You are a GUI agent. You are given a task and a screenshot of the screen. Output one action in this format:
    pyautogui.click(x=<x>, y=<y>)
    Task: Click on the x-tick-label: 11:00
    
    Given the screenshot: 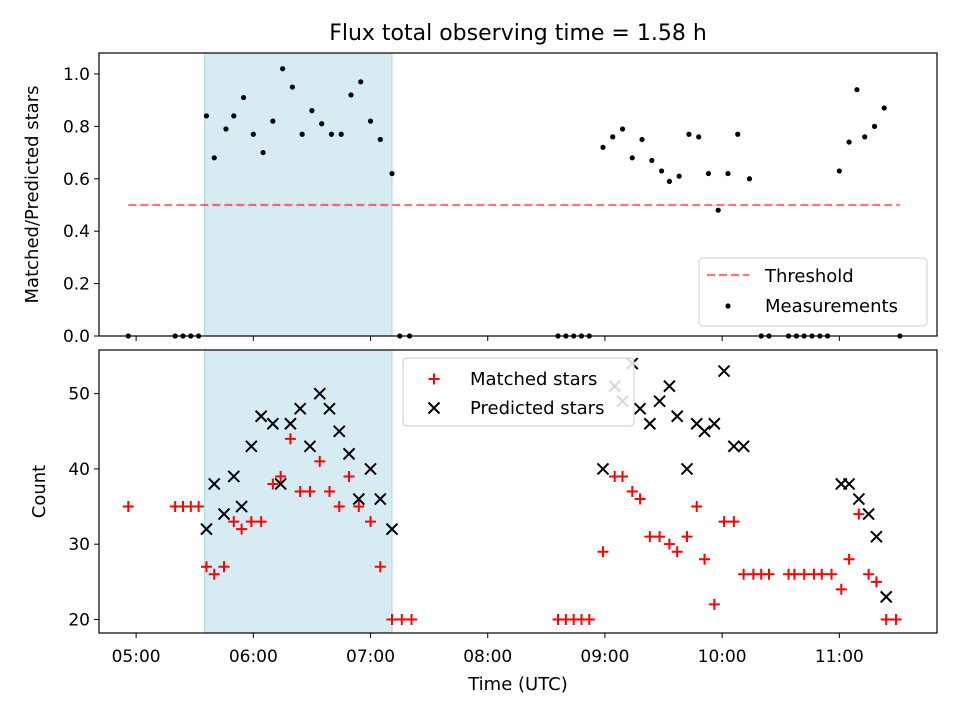 What is the action you would take?
    pyautogui.click(x=839, y=657)
    